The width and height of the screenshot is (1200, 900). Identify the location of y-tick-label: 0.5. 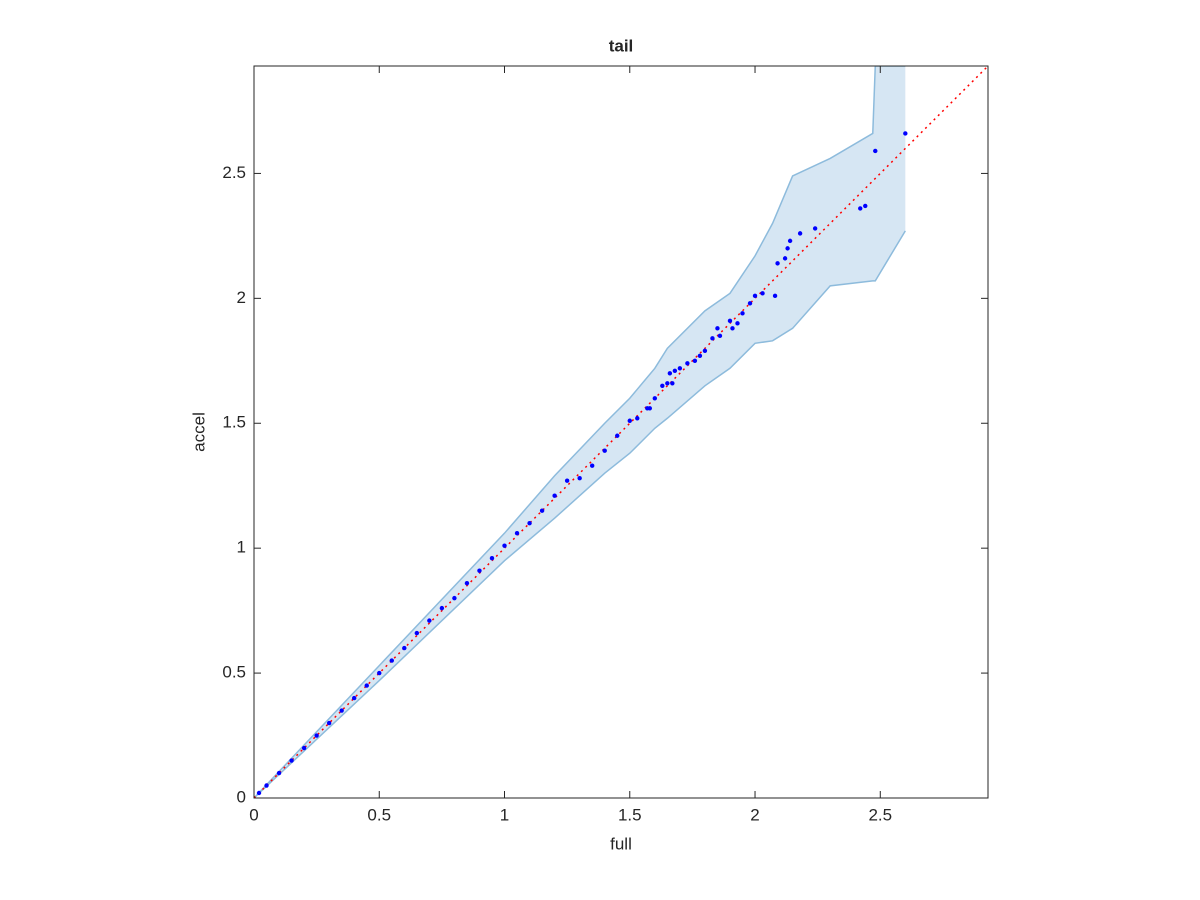
(234, 672).